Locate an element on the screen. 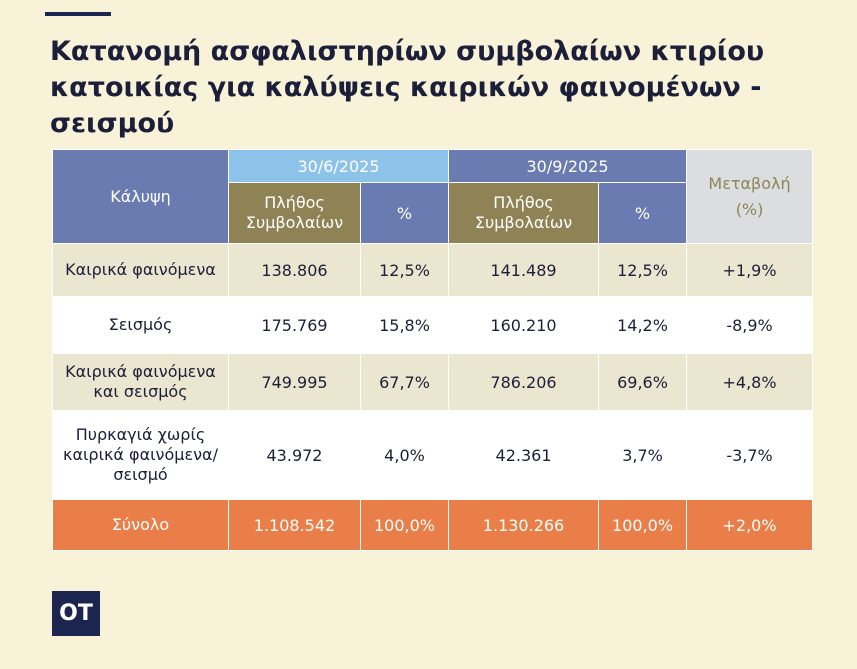  ot-logo: OT is located at coordinates (76, 613).